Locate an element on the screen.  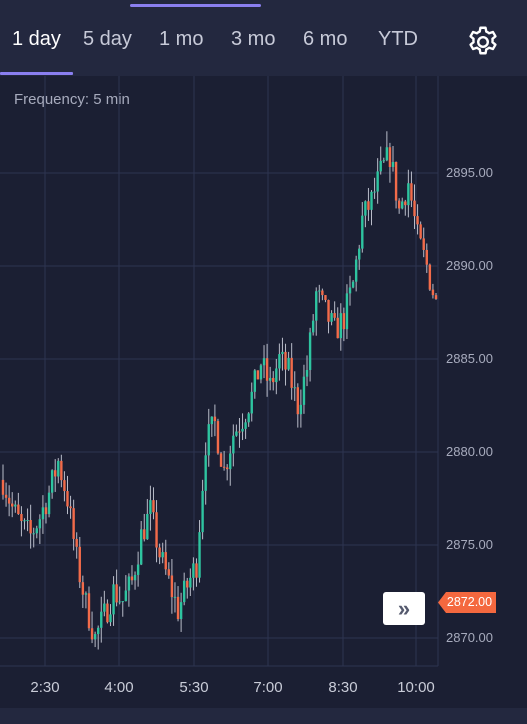
gear-icon is located at coordinates (483, 42).